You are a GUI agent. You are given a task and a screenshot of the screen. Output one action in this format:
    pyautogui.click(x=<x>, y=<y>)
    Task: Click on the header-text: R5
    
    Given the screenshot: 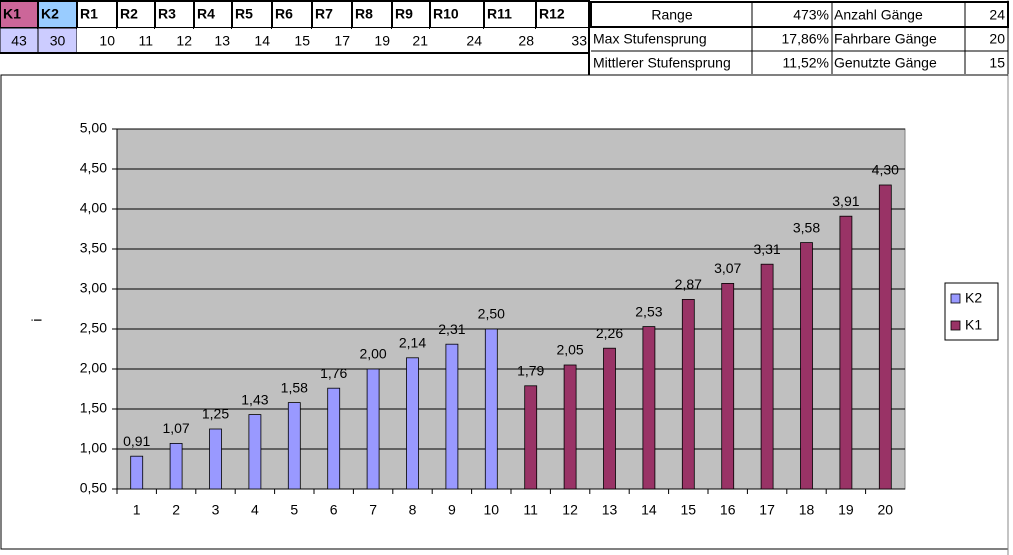 What is the action you would take?
    pyautogui.click(x=244, y=14)
    